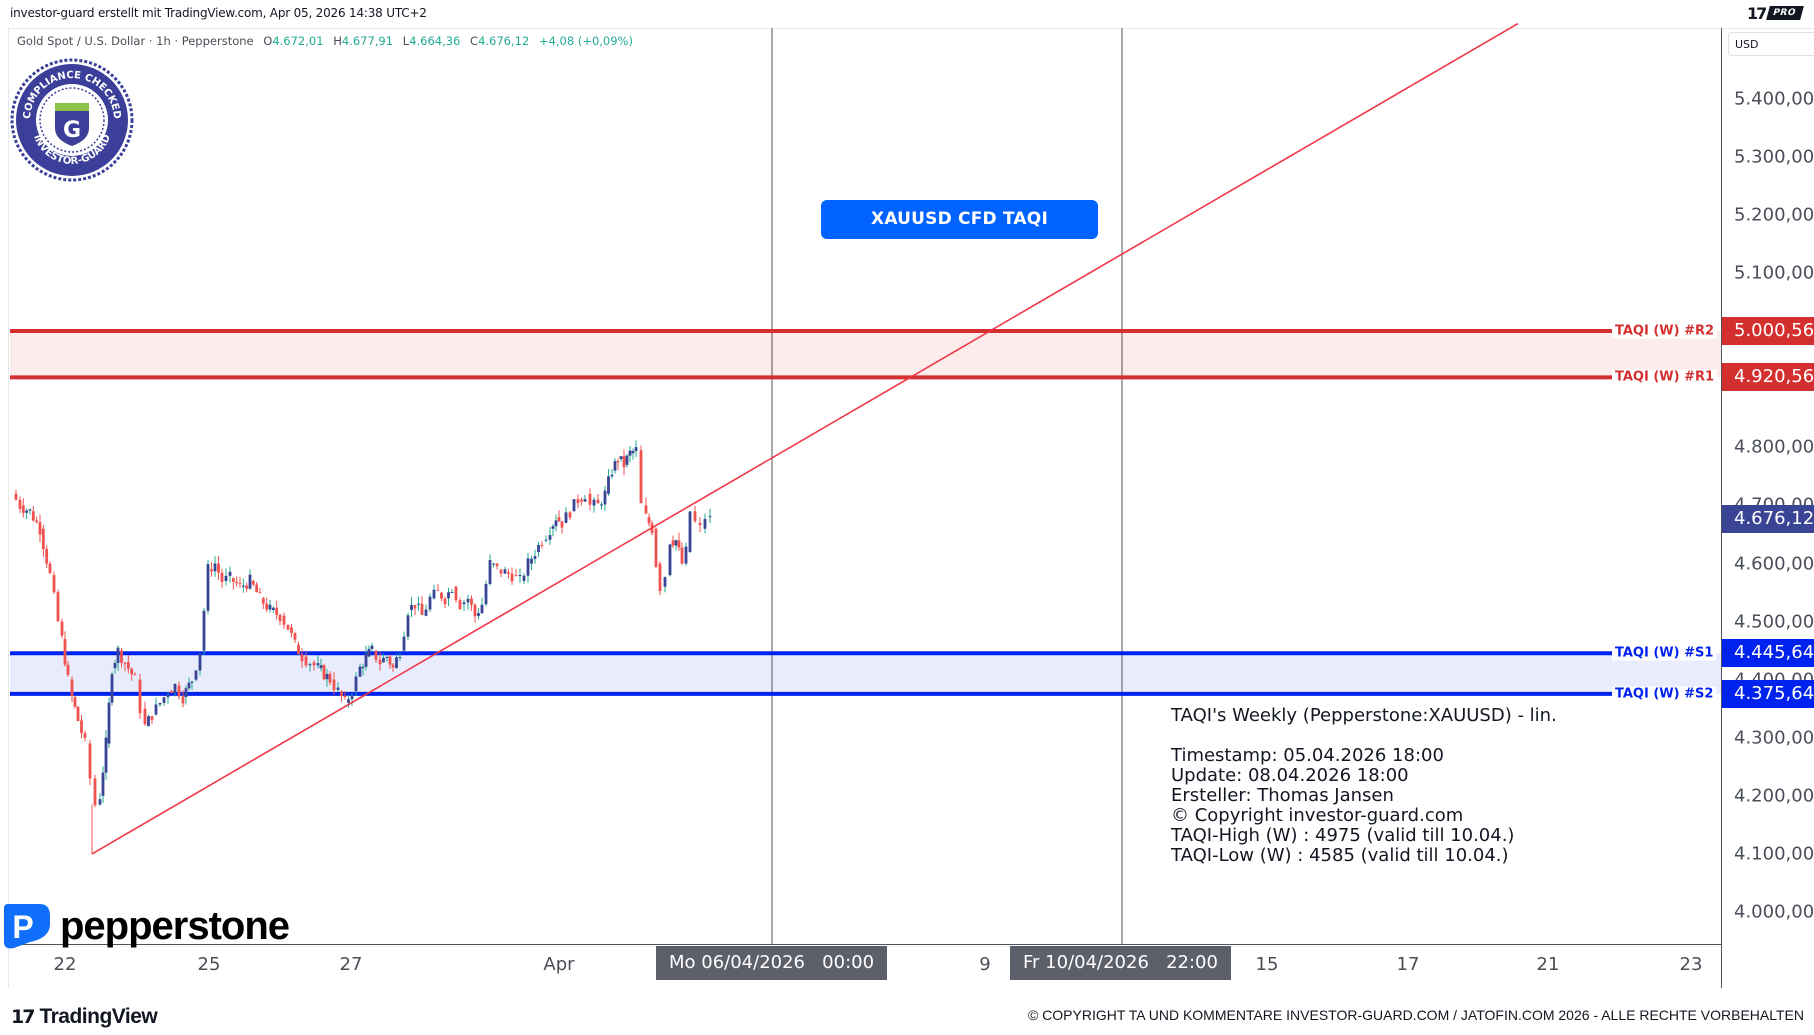 The image size is (1814, 1035). I want to click on price-tick: 4.800,00, so click(1774, 447).